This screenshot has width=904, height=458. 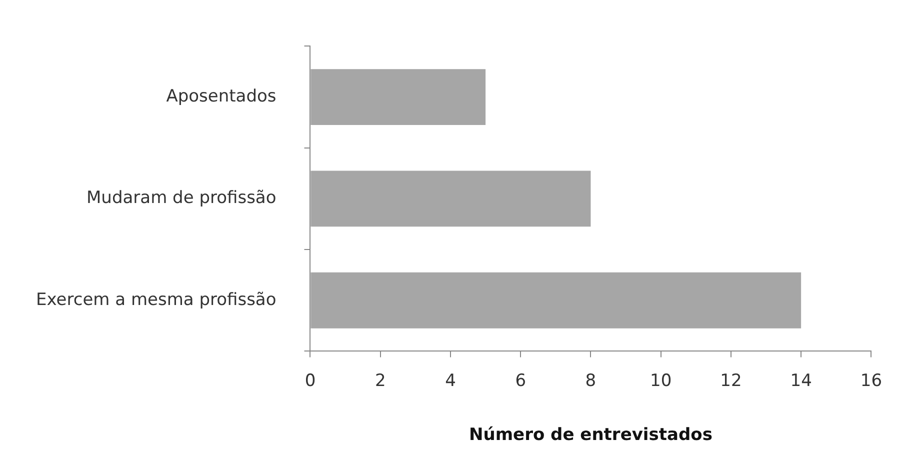 What do you see at coordinates (310, 380) in the screenshot?
I see `x-tick-label: 0` at bounding box center [310, 380].